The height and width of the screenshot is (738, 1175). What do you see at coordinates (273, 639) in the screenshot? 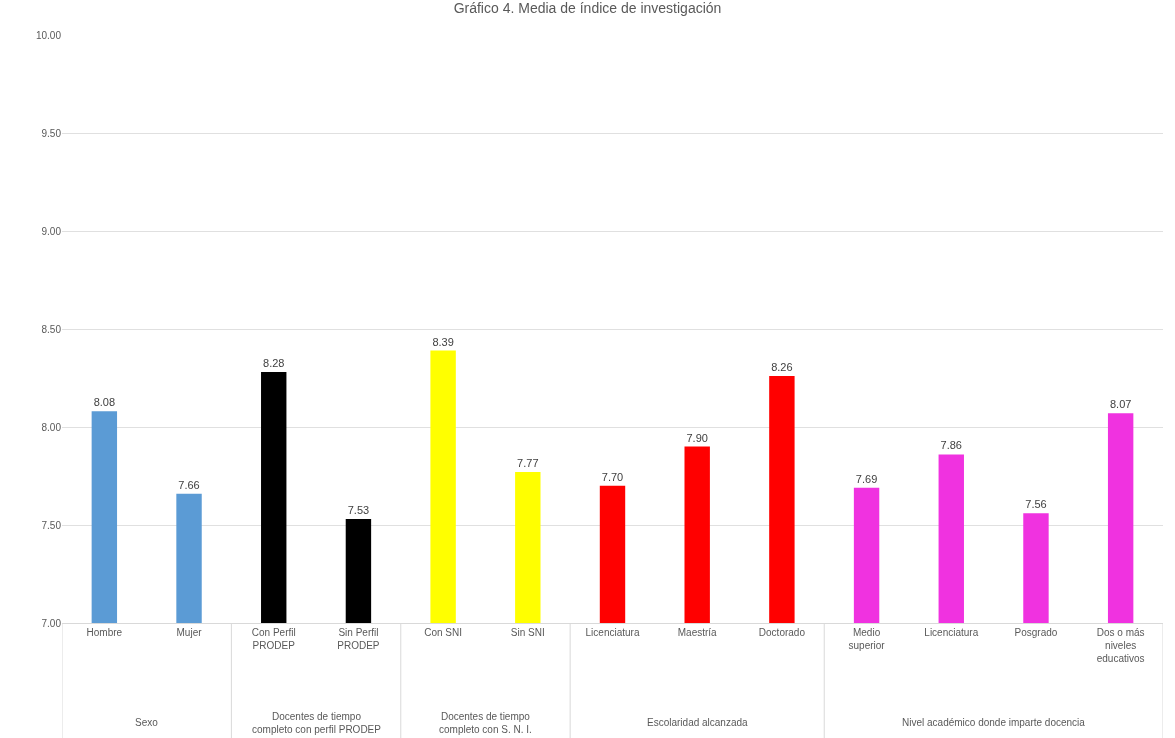
I see `x-tick-label: Con Perfil PRODEP` at bounding box center [273, 639].